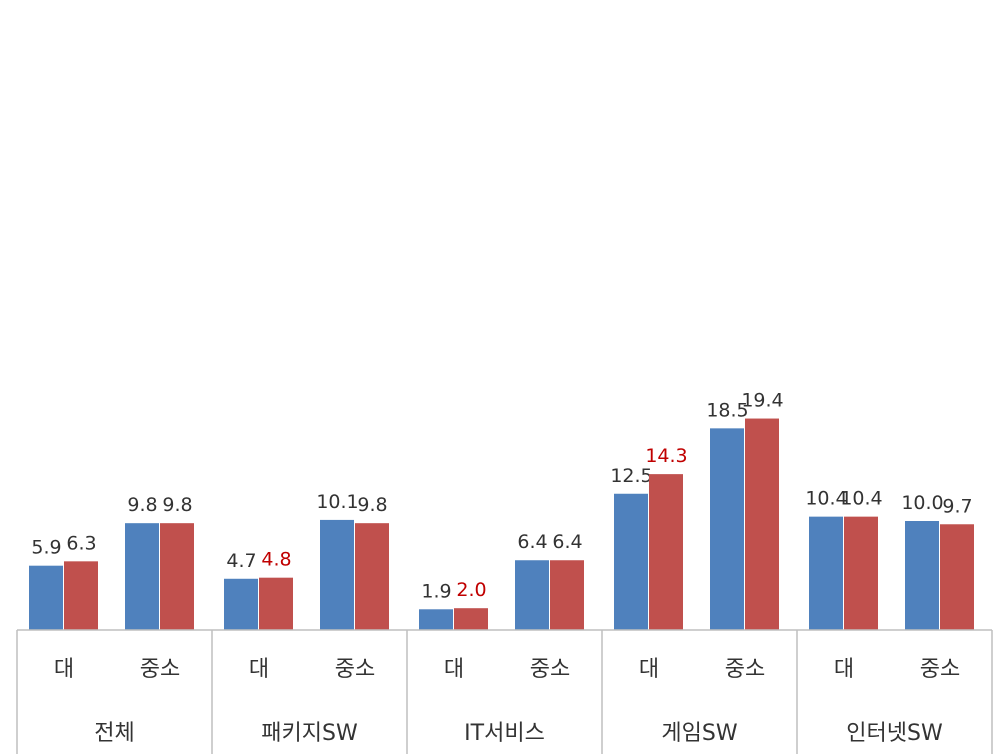 The image size is (1002, 754). I want to click on data-label: 2.0, so click(471, 590).